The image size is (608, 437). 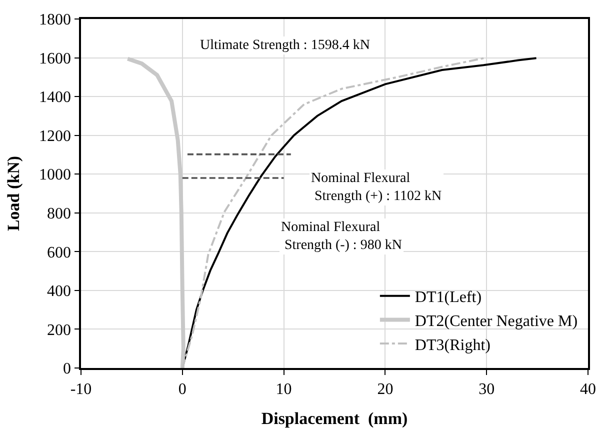 What do you see at coordinates (496, 321) in the screenshot?
I see `legend-label: DT2(Center Negative M)` at bounding box center [496, 321].